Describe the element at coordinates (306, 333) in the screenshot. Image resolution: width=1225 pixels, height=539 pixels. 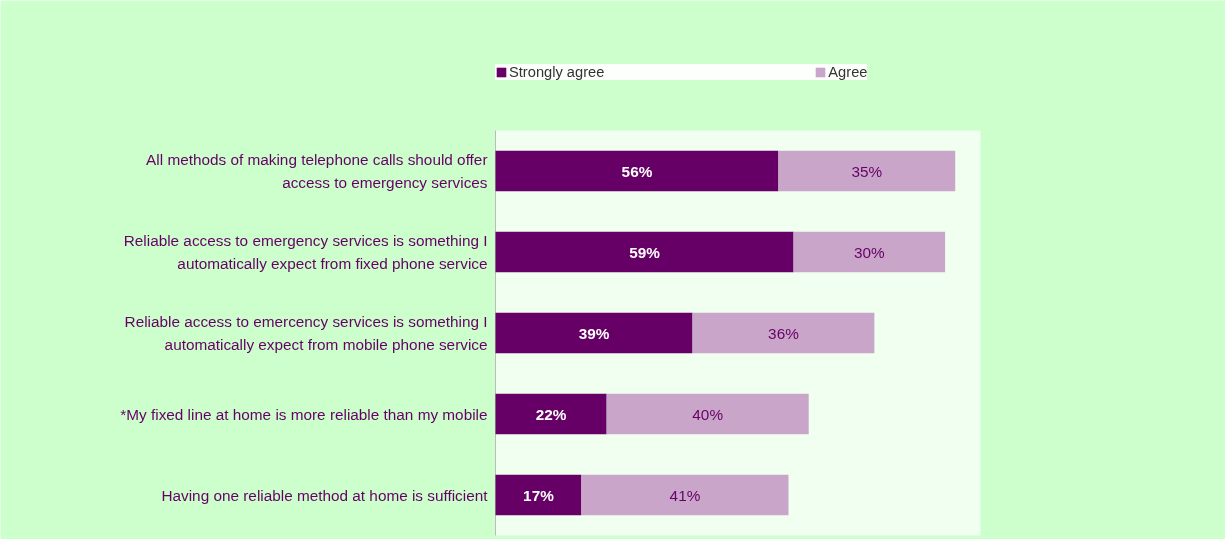
I see `y-tick-label: Reliable access to emercency services is something I automatically expect from mobile phone service` at that location.